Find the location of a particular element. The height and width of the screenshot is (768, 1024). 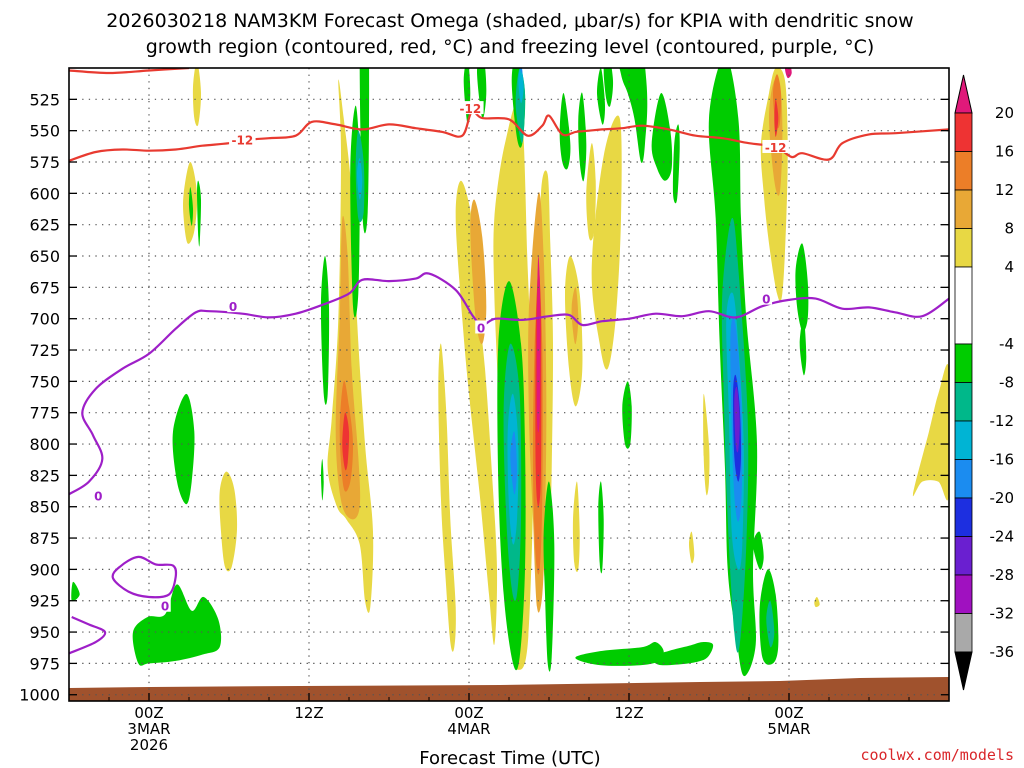

credit-text: coolwx.com/models is located at coordinates (937, 755).